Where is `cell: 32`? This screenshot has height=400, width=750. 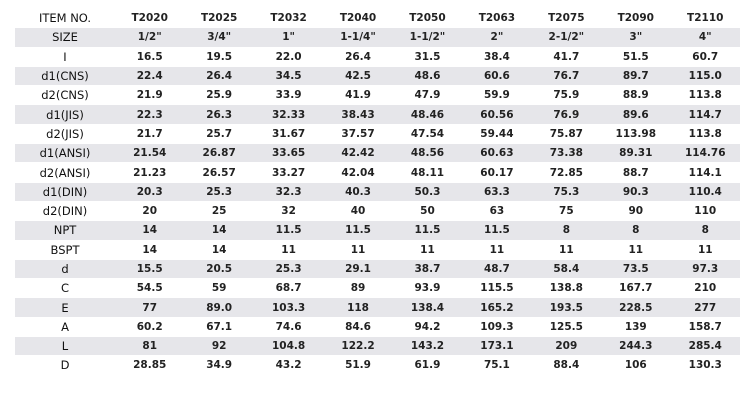 cell: 32 is located at coordinates (288, 211).